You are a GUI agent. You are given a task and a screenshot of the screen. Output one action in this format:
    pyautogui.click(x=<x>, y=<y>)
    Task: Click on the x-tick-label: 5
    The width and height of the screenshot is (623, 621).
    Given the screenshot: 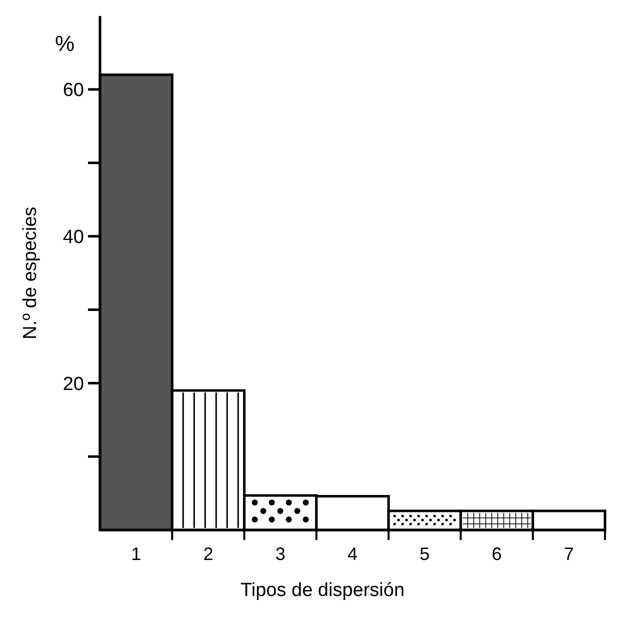 What is the action you would take?
    pyautogui.click(x=425, y=554)
    